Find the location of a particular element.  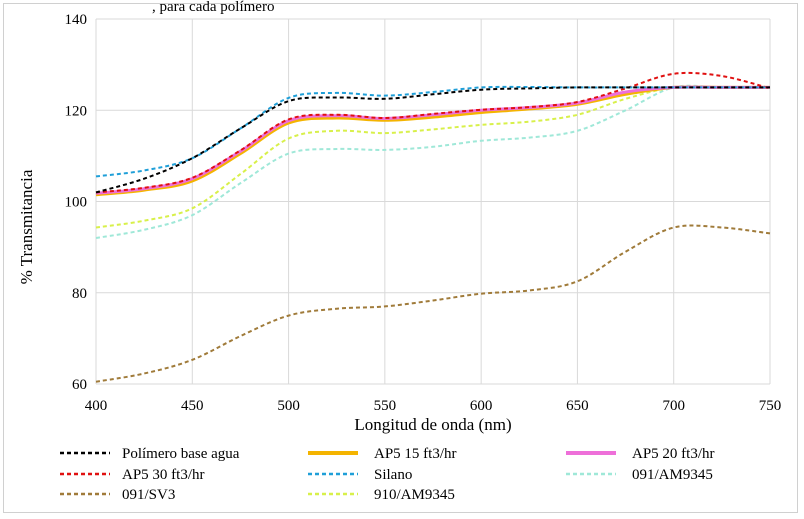

y-tick-label: 120 is located at coordinates (76, 111).